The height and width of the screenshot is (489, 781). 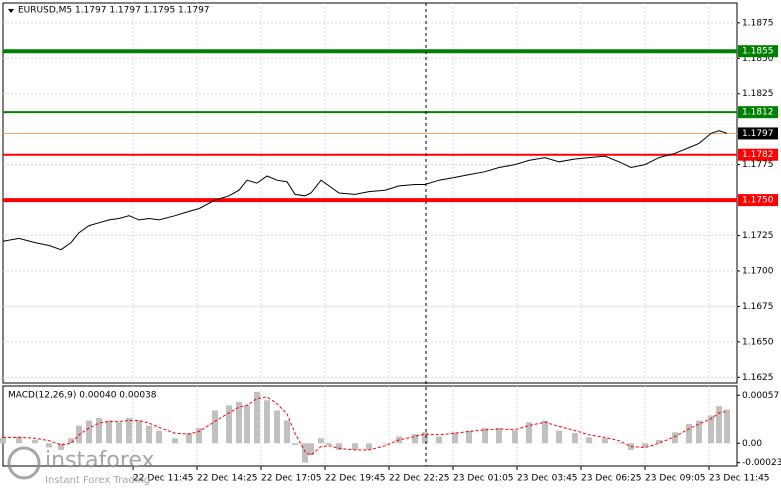 What do you see at coordinates (24, 463) in the screenshot?
I see `watermark-logo` at bounding box center [24, 463].